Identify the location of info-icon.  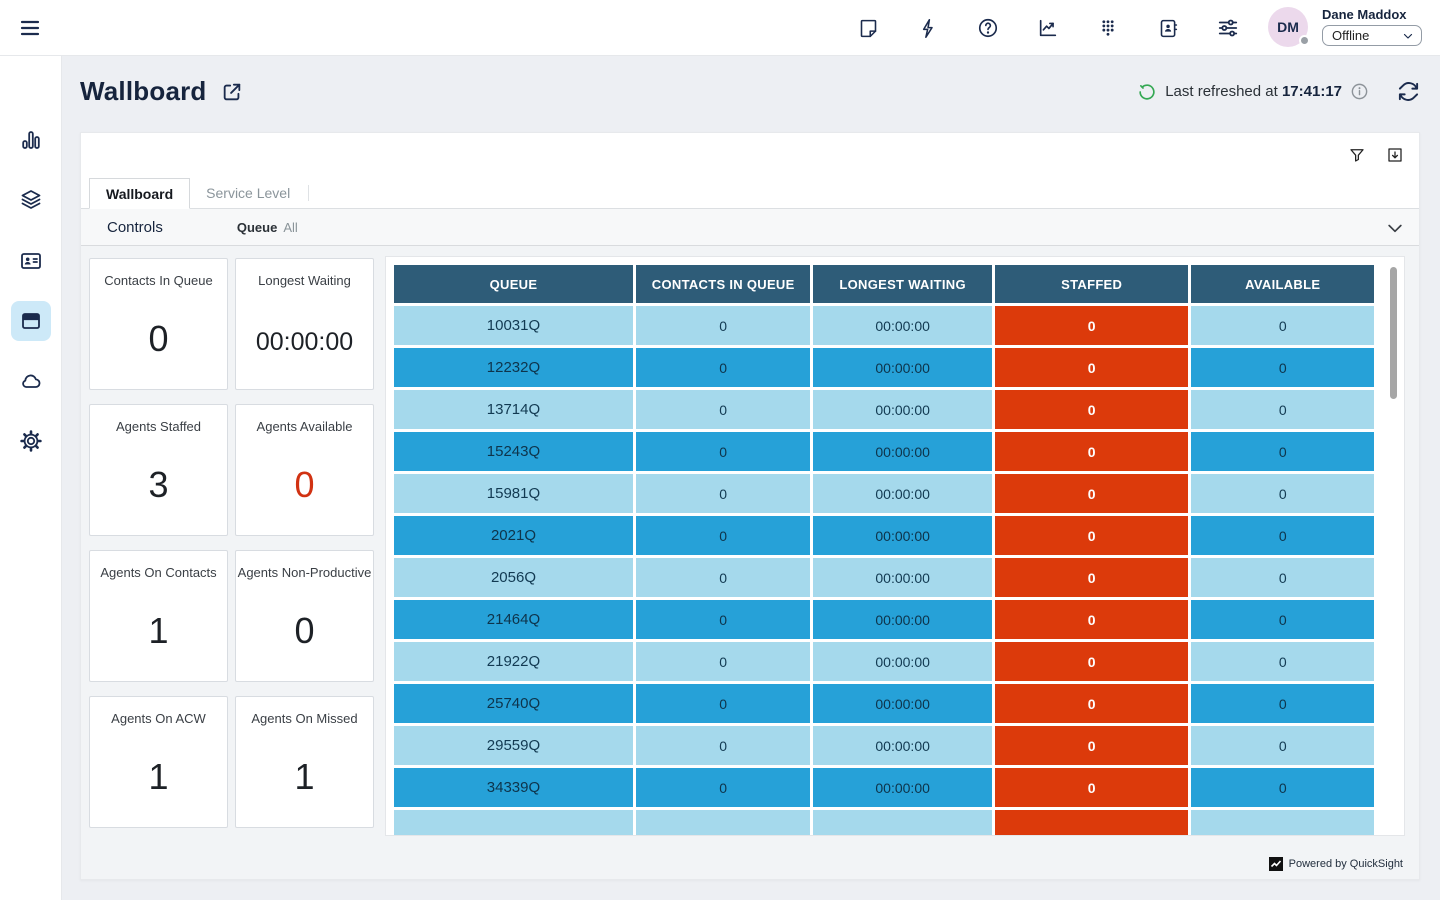
(1359, 91).